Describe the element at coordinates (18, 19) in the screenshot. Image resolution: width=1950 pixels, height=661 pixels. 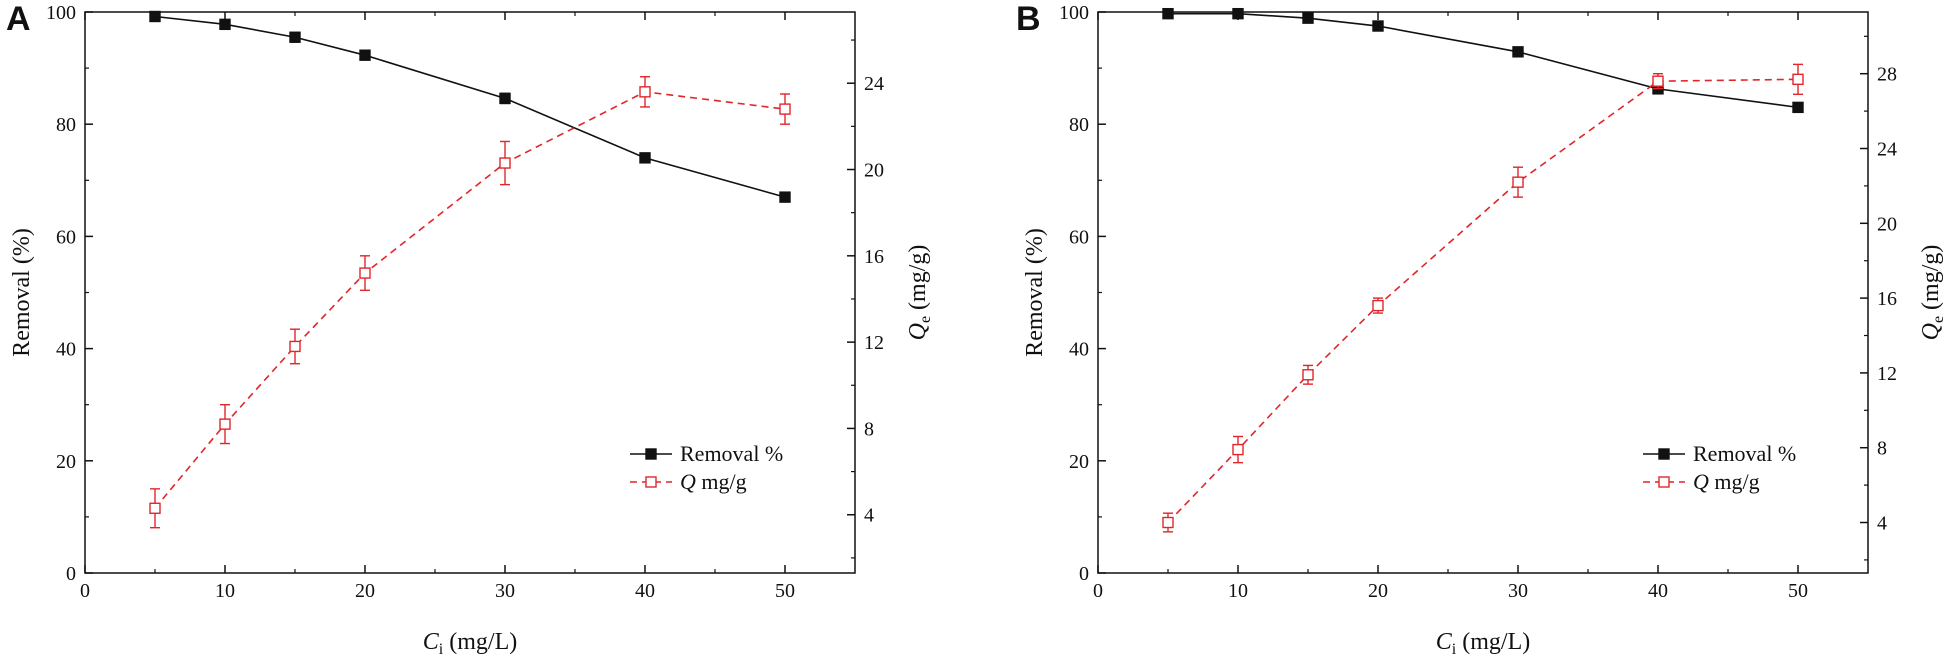
I see `panel-label: A` at that location.